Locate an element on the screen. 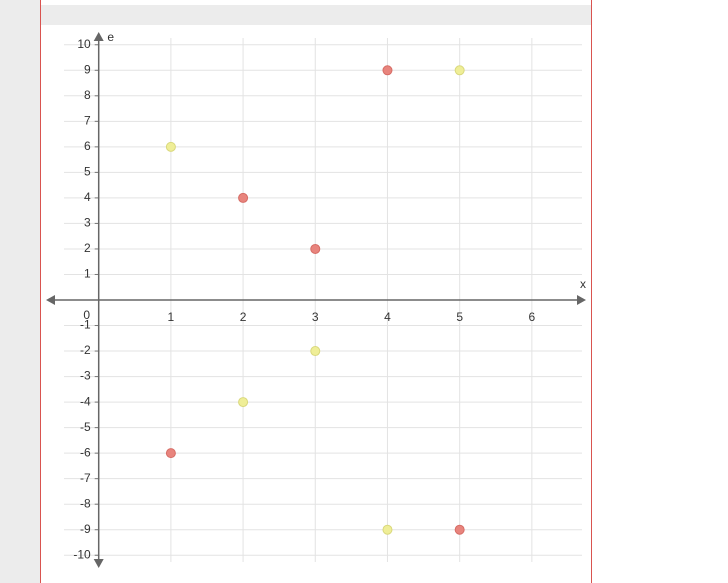 This screenshot has width=728, height=583. y-tick-label: 3 is located at coordinates (87, 223).